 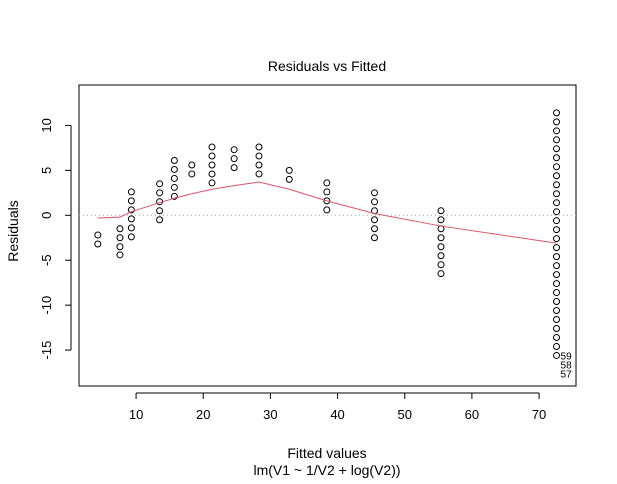 What do you see at coordinates (405, 414) in the screenshot?
I see `x-tick-label: 50` at bounding box center [405, 414].